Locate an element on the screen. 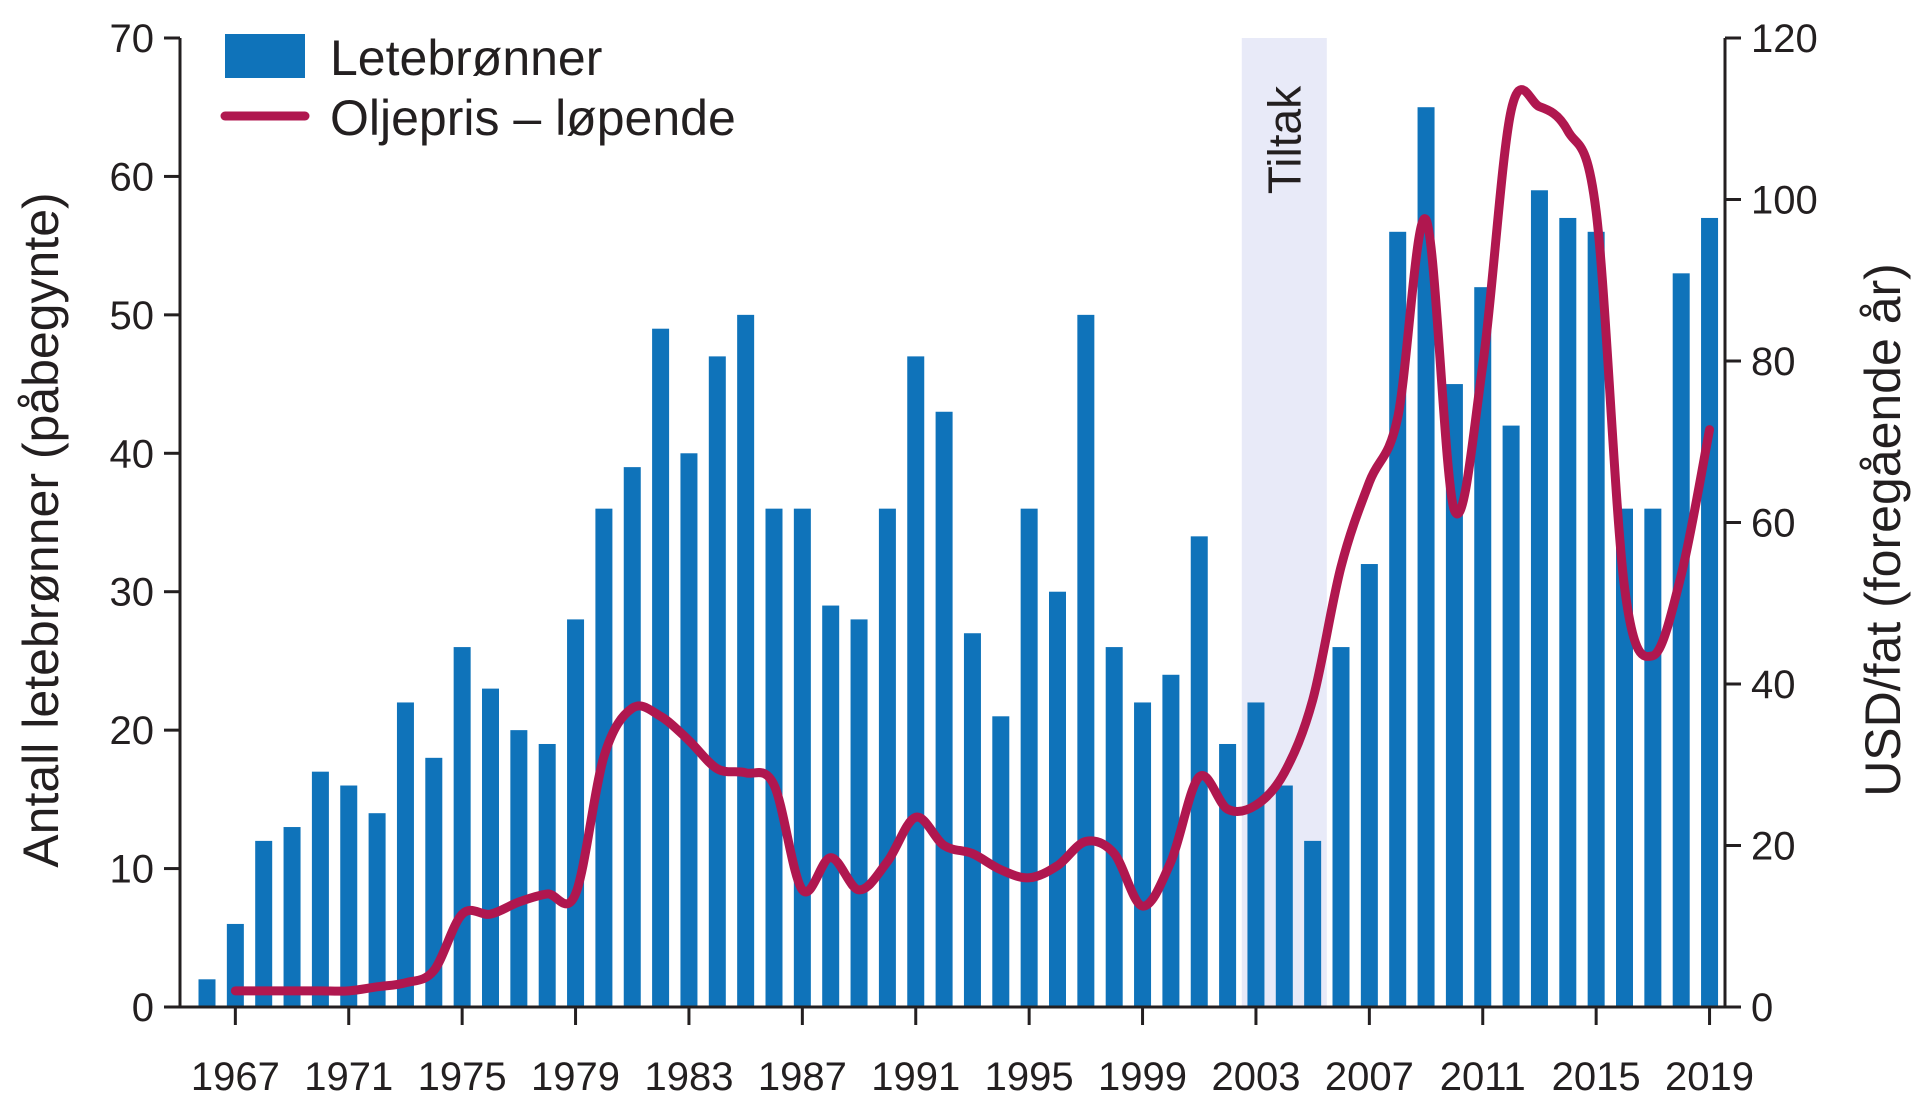  left-tick-label: 0 is located at coordinates (143, 1008).